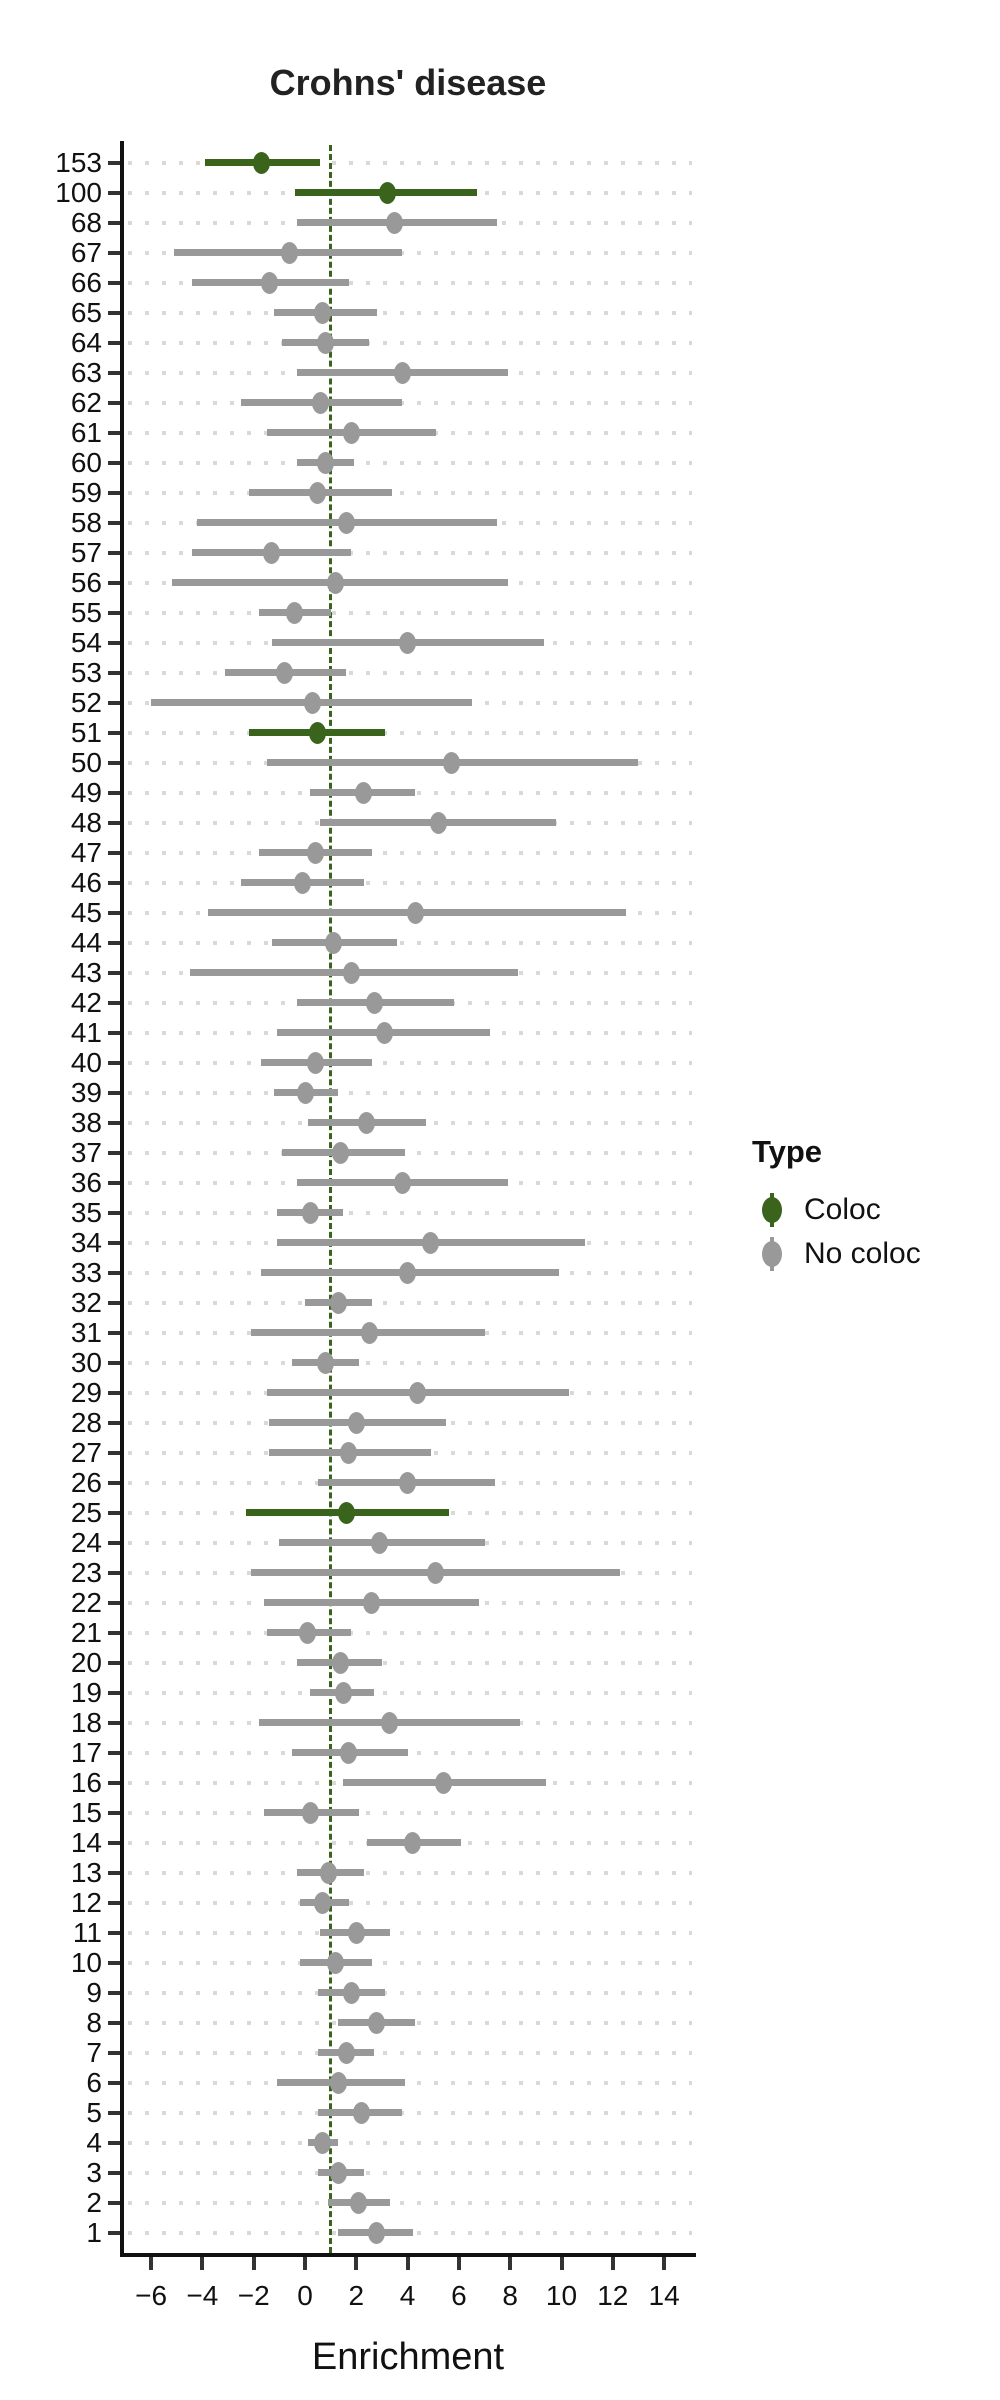 The height and width of the screenshot is (2400, 1000). I want to click on y-tick-label: 38, so click(86, 1122).